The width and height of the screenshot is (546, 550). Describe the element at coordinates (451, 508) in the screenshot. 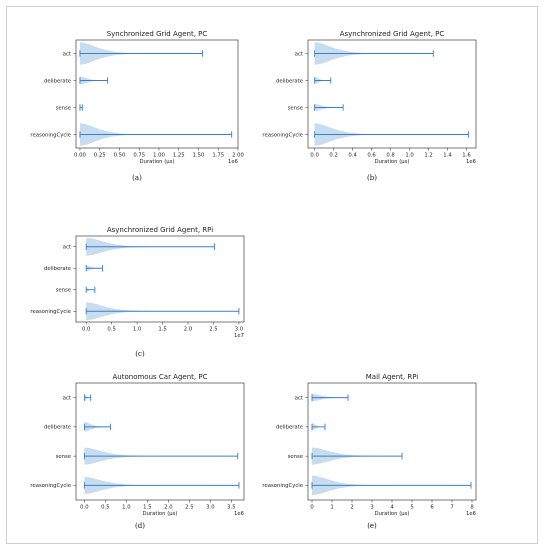

I see `xtick-label: 7` at that location.